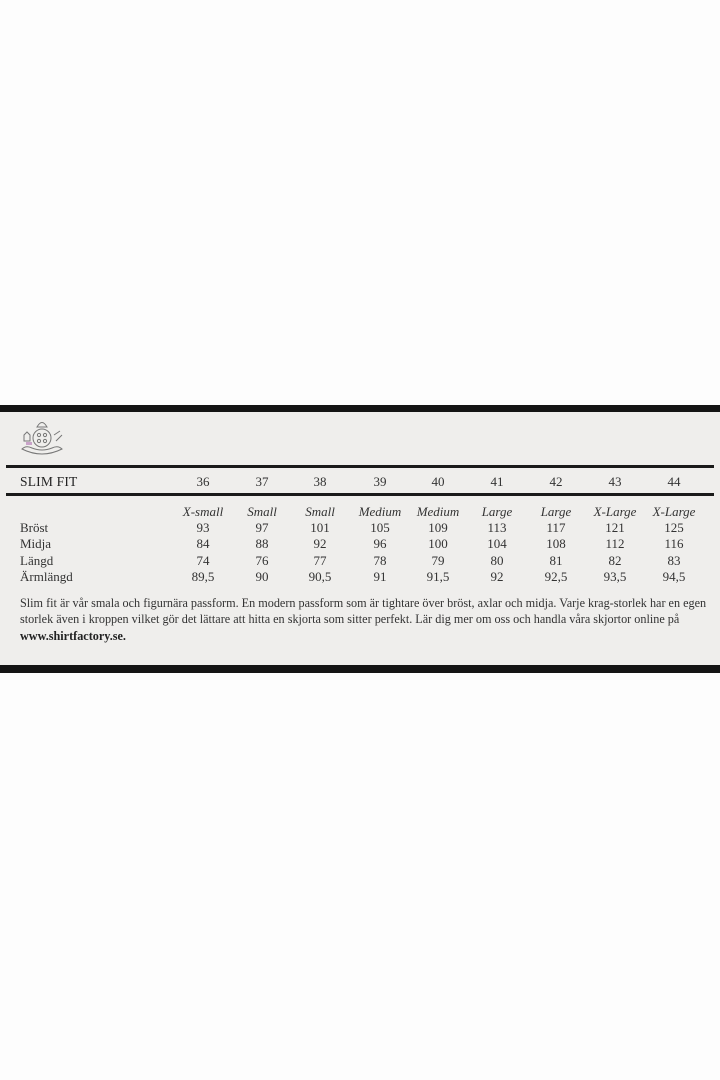  What do you see at coordinates (203, 481) in the screenshot?
I see `collar-size-header: 36` at bounding box center [203, 481].